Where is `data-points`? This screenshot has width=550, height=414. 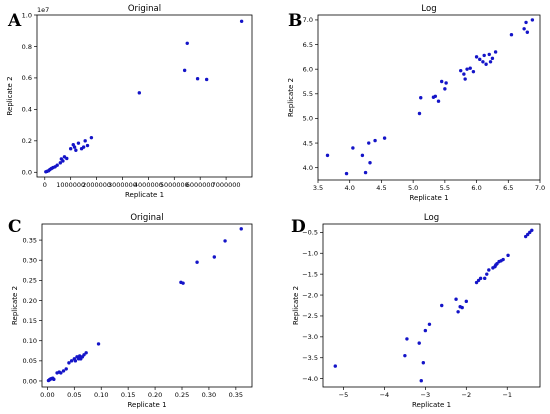
data-points is located at coordinates (433, 305).